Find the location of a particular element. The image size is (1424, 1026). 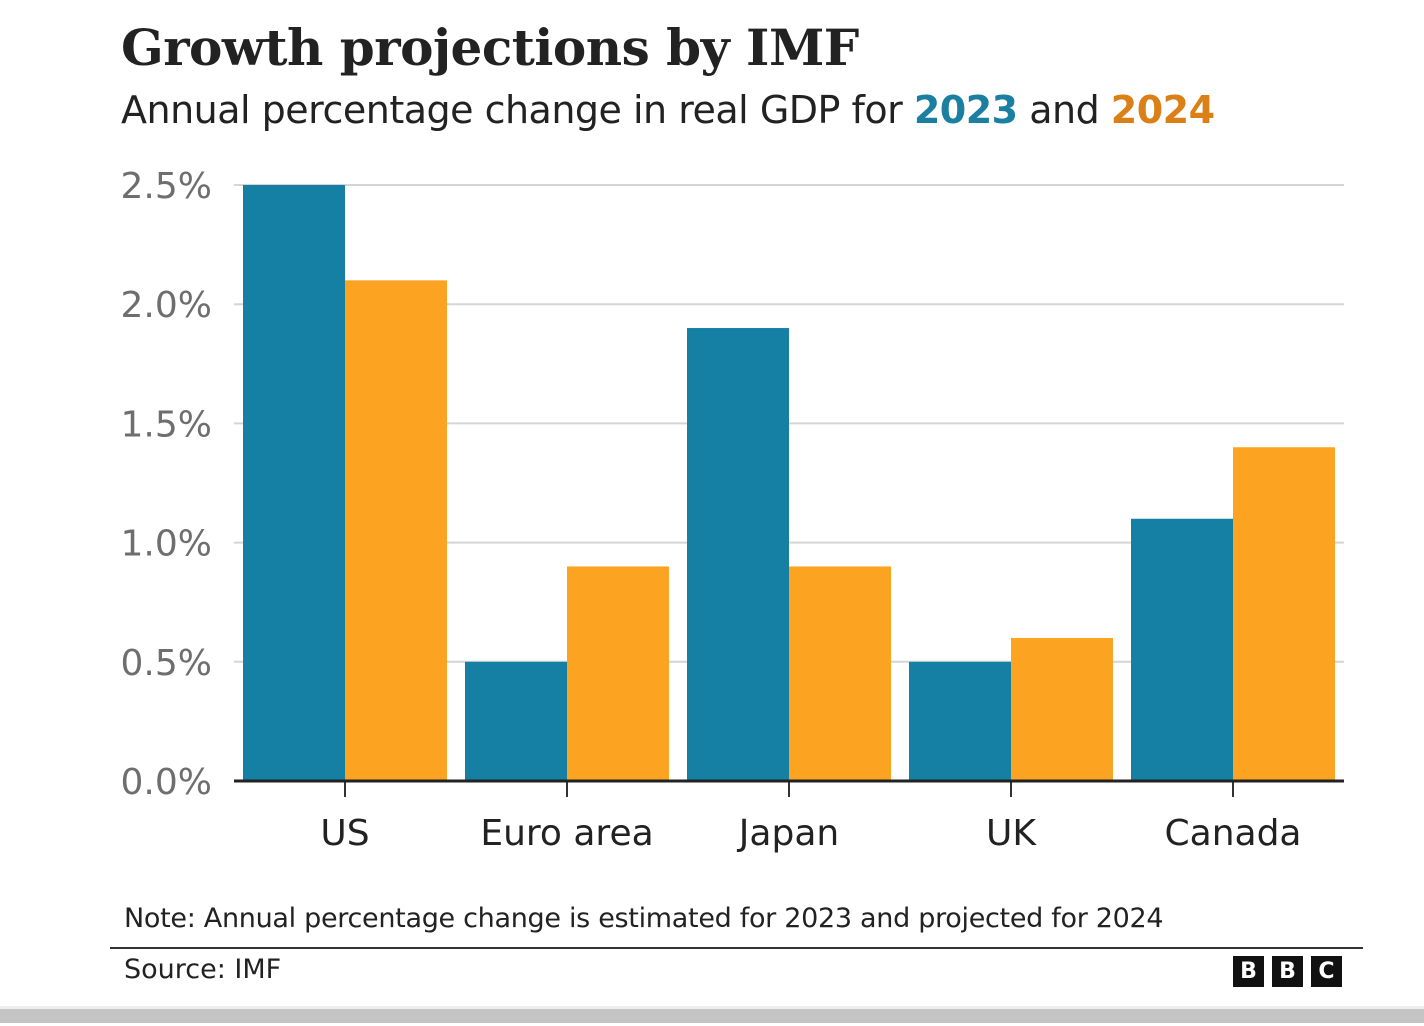

y-tick-label: 2.5% is located at coordinates (166, 186).